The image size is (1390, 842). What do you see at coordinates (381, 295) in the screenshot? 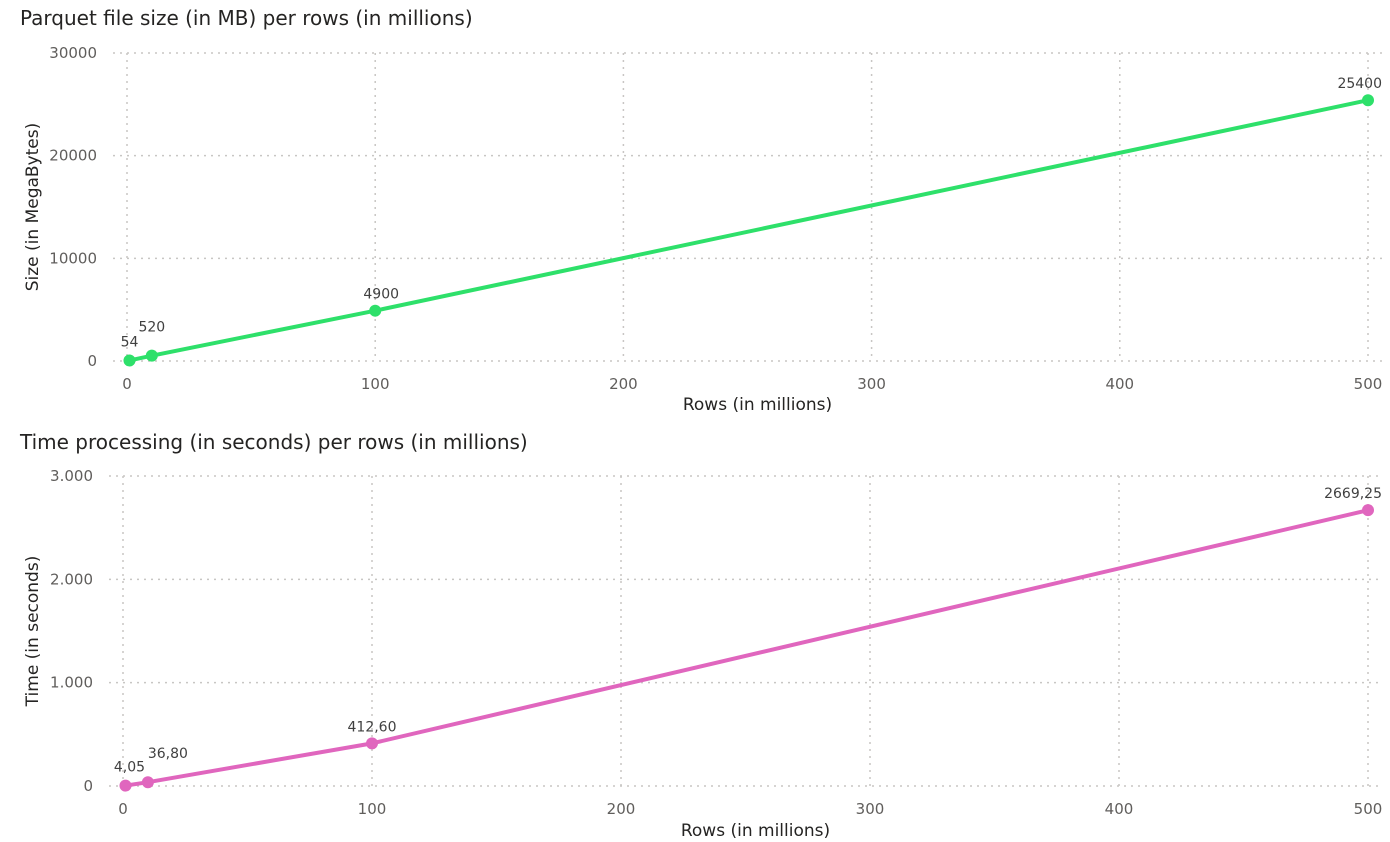
I see `data-label: 4900` at bounding box center [381, 295].